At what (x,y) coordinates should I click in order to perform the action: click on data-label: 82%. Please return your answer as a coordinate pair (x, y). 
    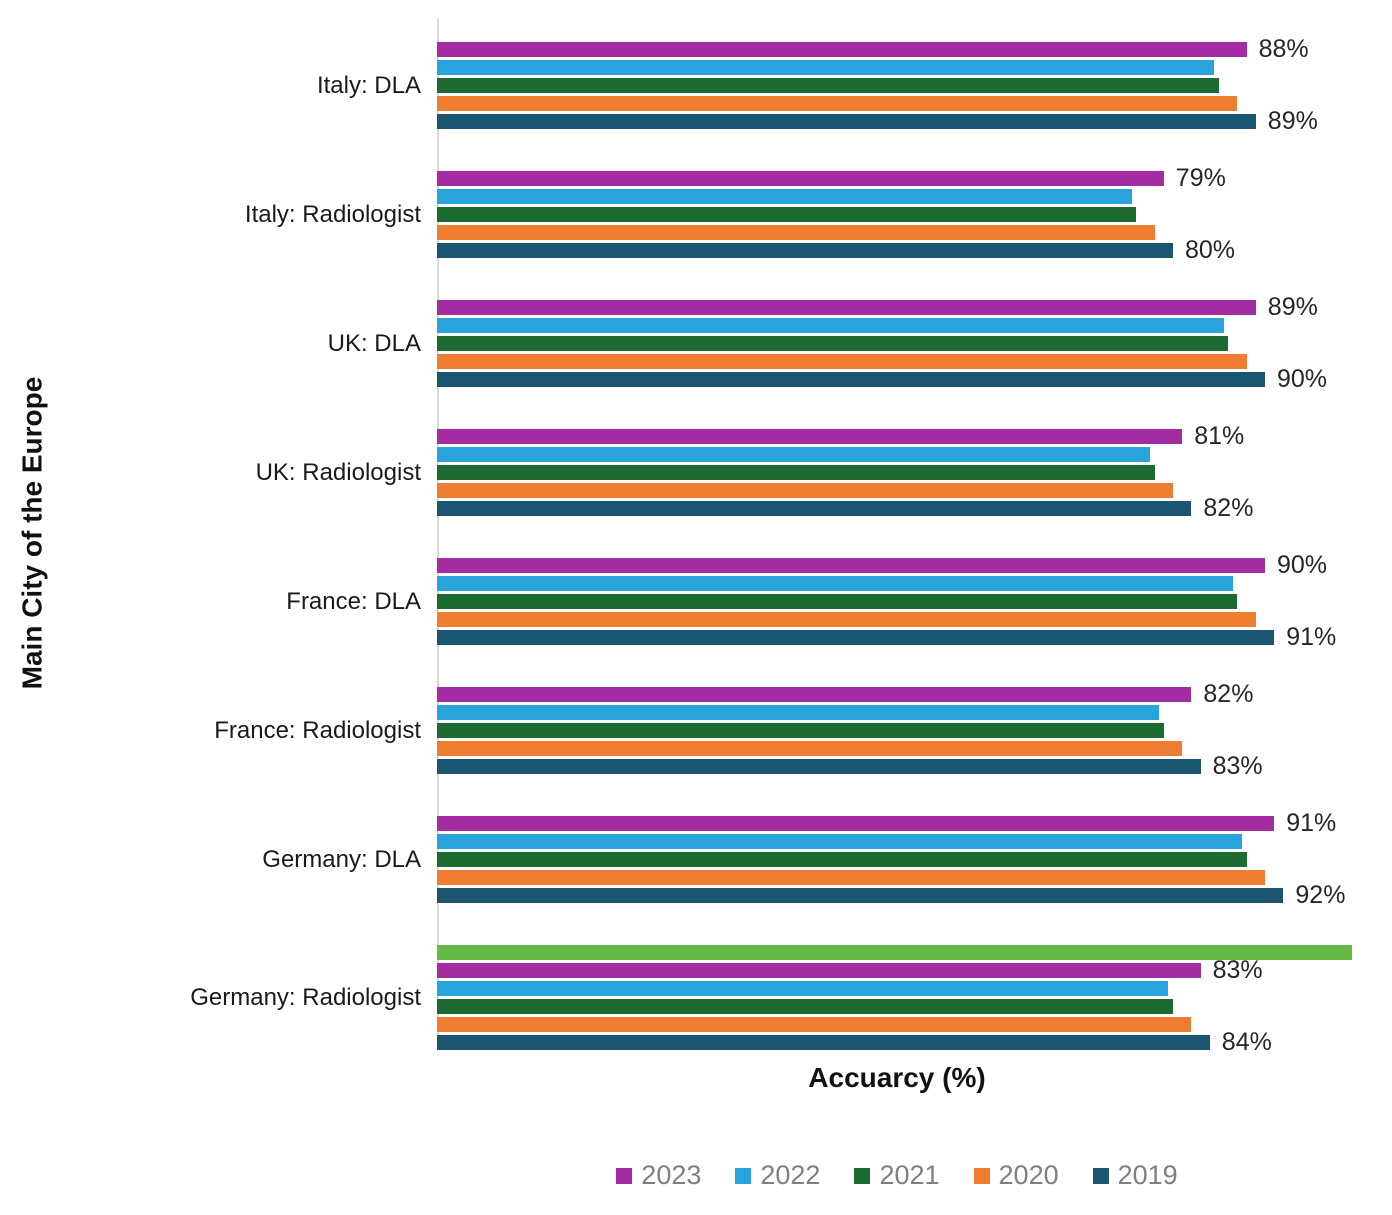
    Looking at the image, I should click on (1228, 508).